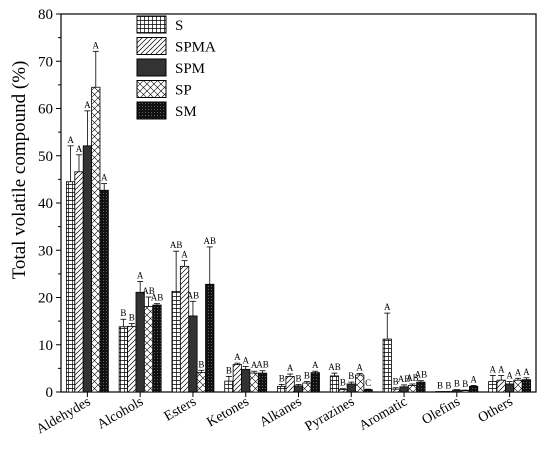 This screenshot has width=550, height=461. Describe the element at coordinates (190, 69) in the screenshot. I see `legend-label: SPM` at that location.